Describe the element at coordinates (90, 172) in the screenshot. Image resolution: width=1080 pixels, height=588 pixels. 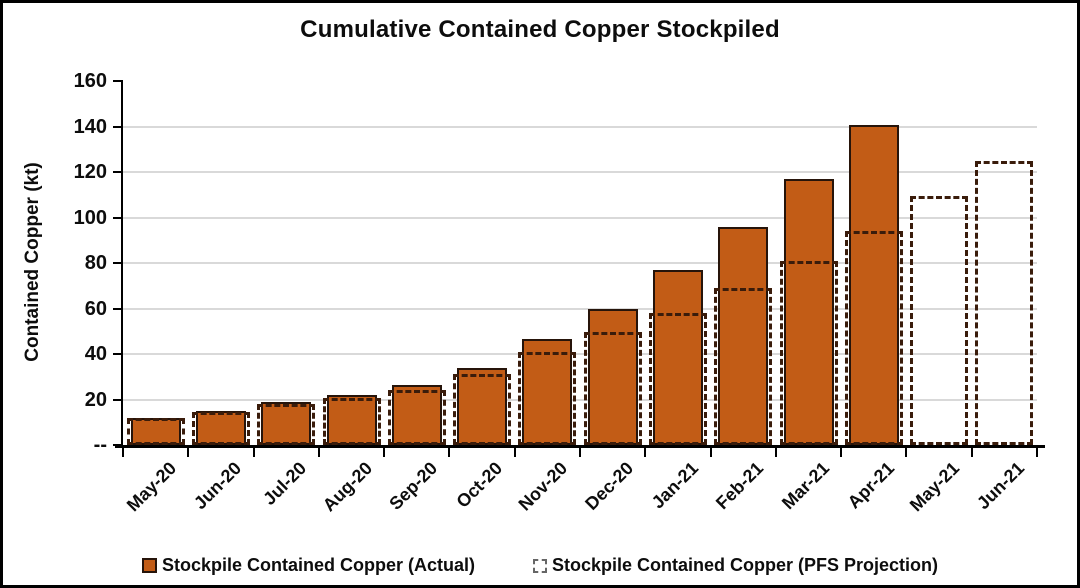
I see `y-tick-label: 120` at that location.